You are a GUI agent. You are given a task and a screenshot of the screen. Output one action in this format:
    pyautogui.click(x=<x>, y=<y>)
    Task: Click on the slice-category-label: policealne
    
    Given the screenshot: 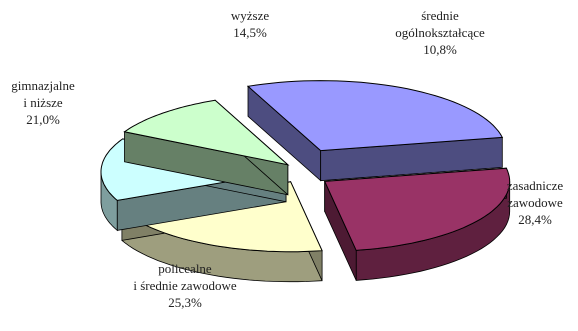 What is the action you would take?
    pyautogui.click(x=185, y=268)
    